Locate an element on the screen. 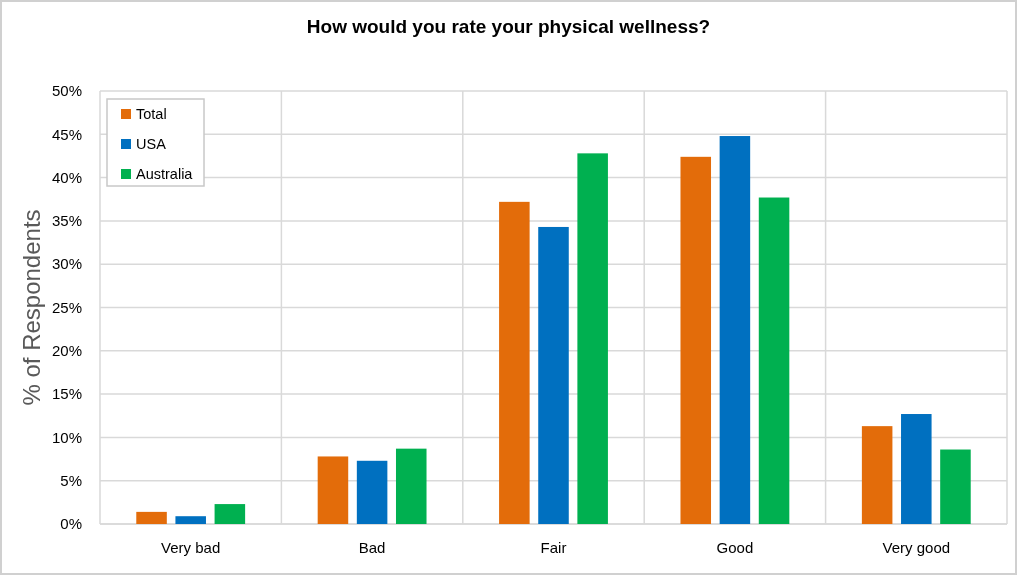  legend-label: USA is located at coordinates (151, 144).